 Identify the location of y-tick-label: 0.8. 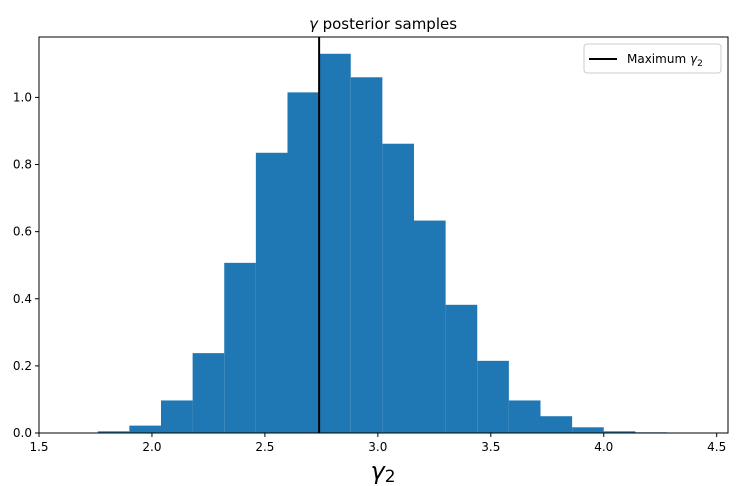
(22, 165).